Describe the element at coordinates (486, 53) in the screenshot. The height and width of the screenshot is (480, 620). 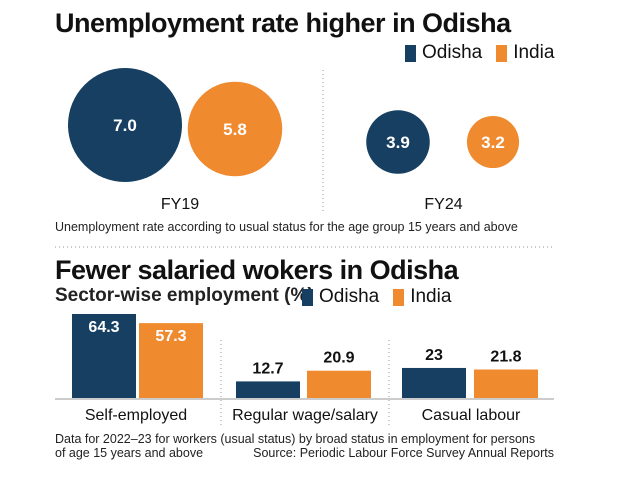
I see `legend-top: Odisha India` at that location.